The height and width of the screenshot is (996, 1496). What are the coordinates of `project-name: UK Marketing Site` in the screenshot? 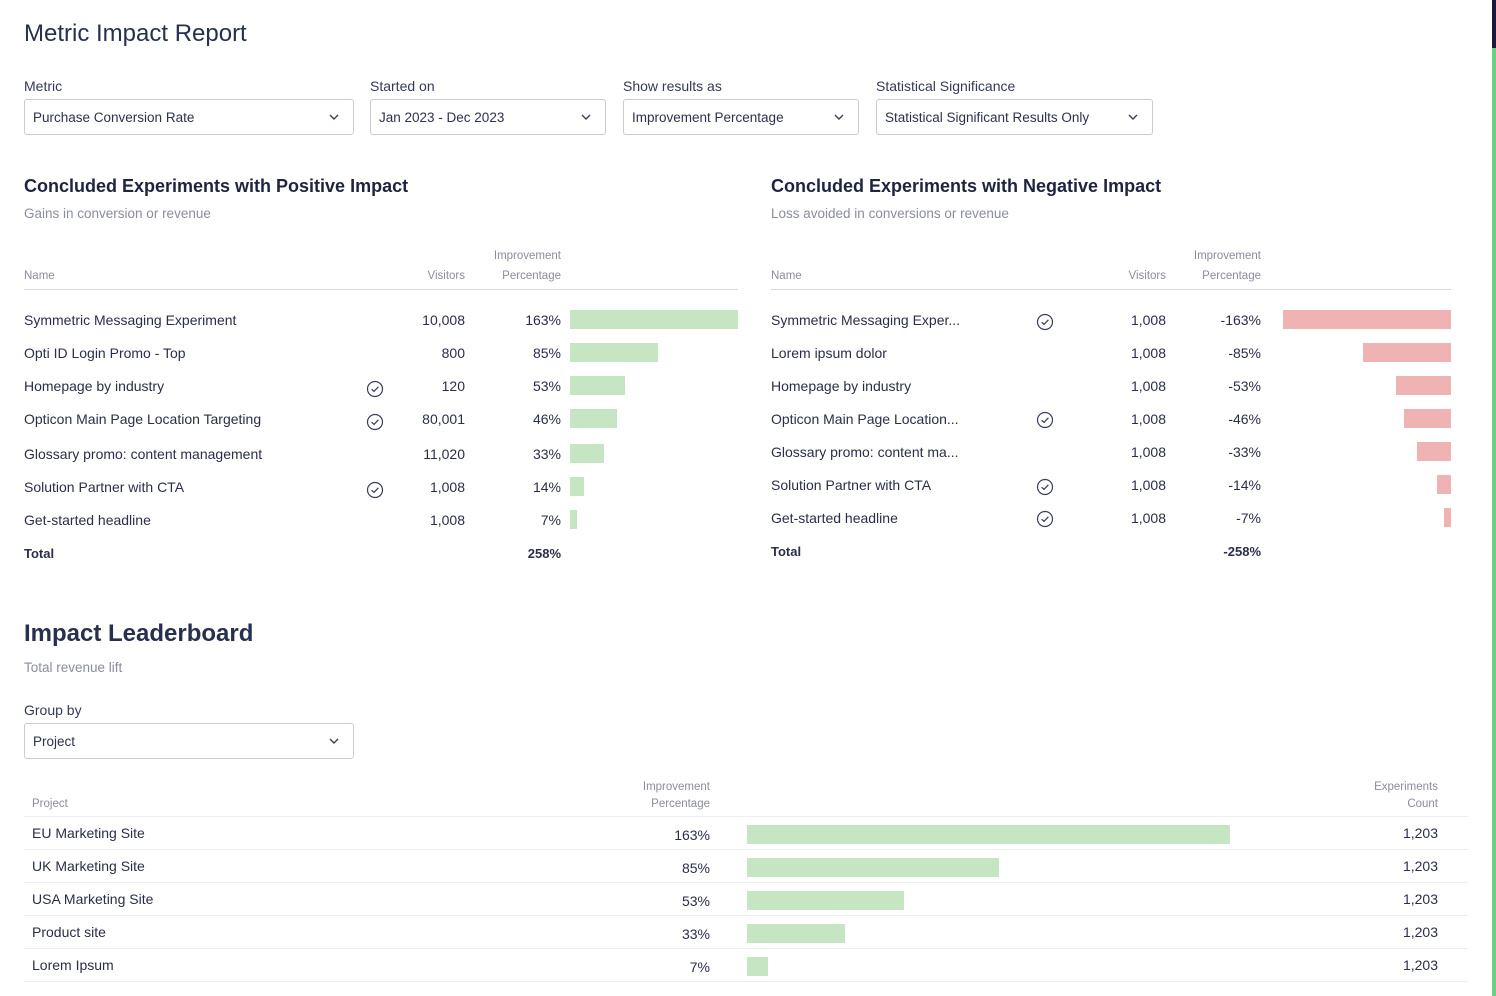 It's located at (88, 866).